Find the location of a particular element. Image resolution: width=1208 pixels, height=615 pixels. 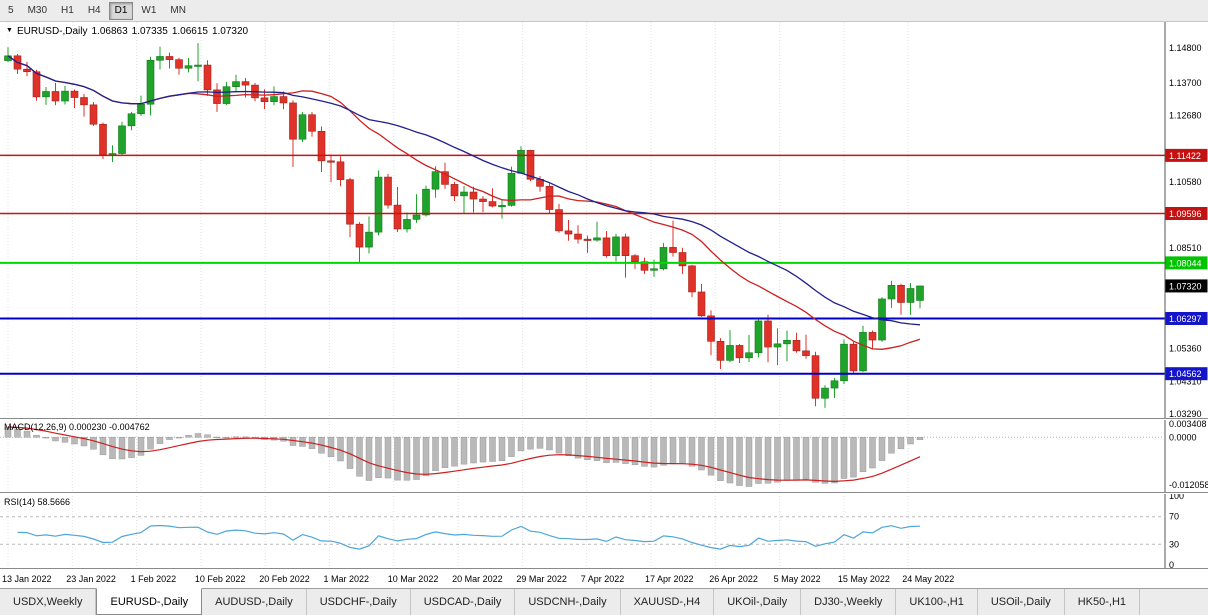

svg-text: 7 Apr 2022 is located at coordinates (603, 579).